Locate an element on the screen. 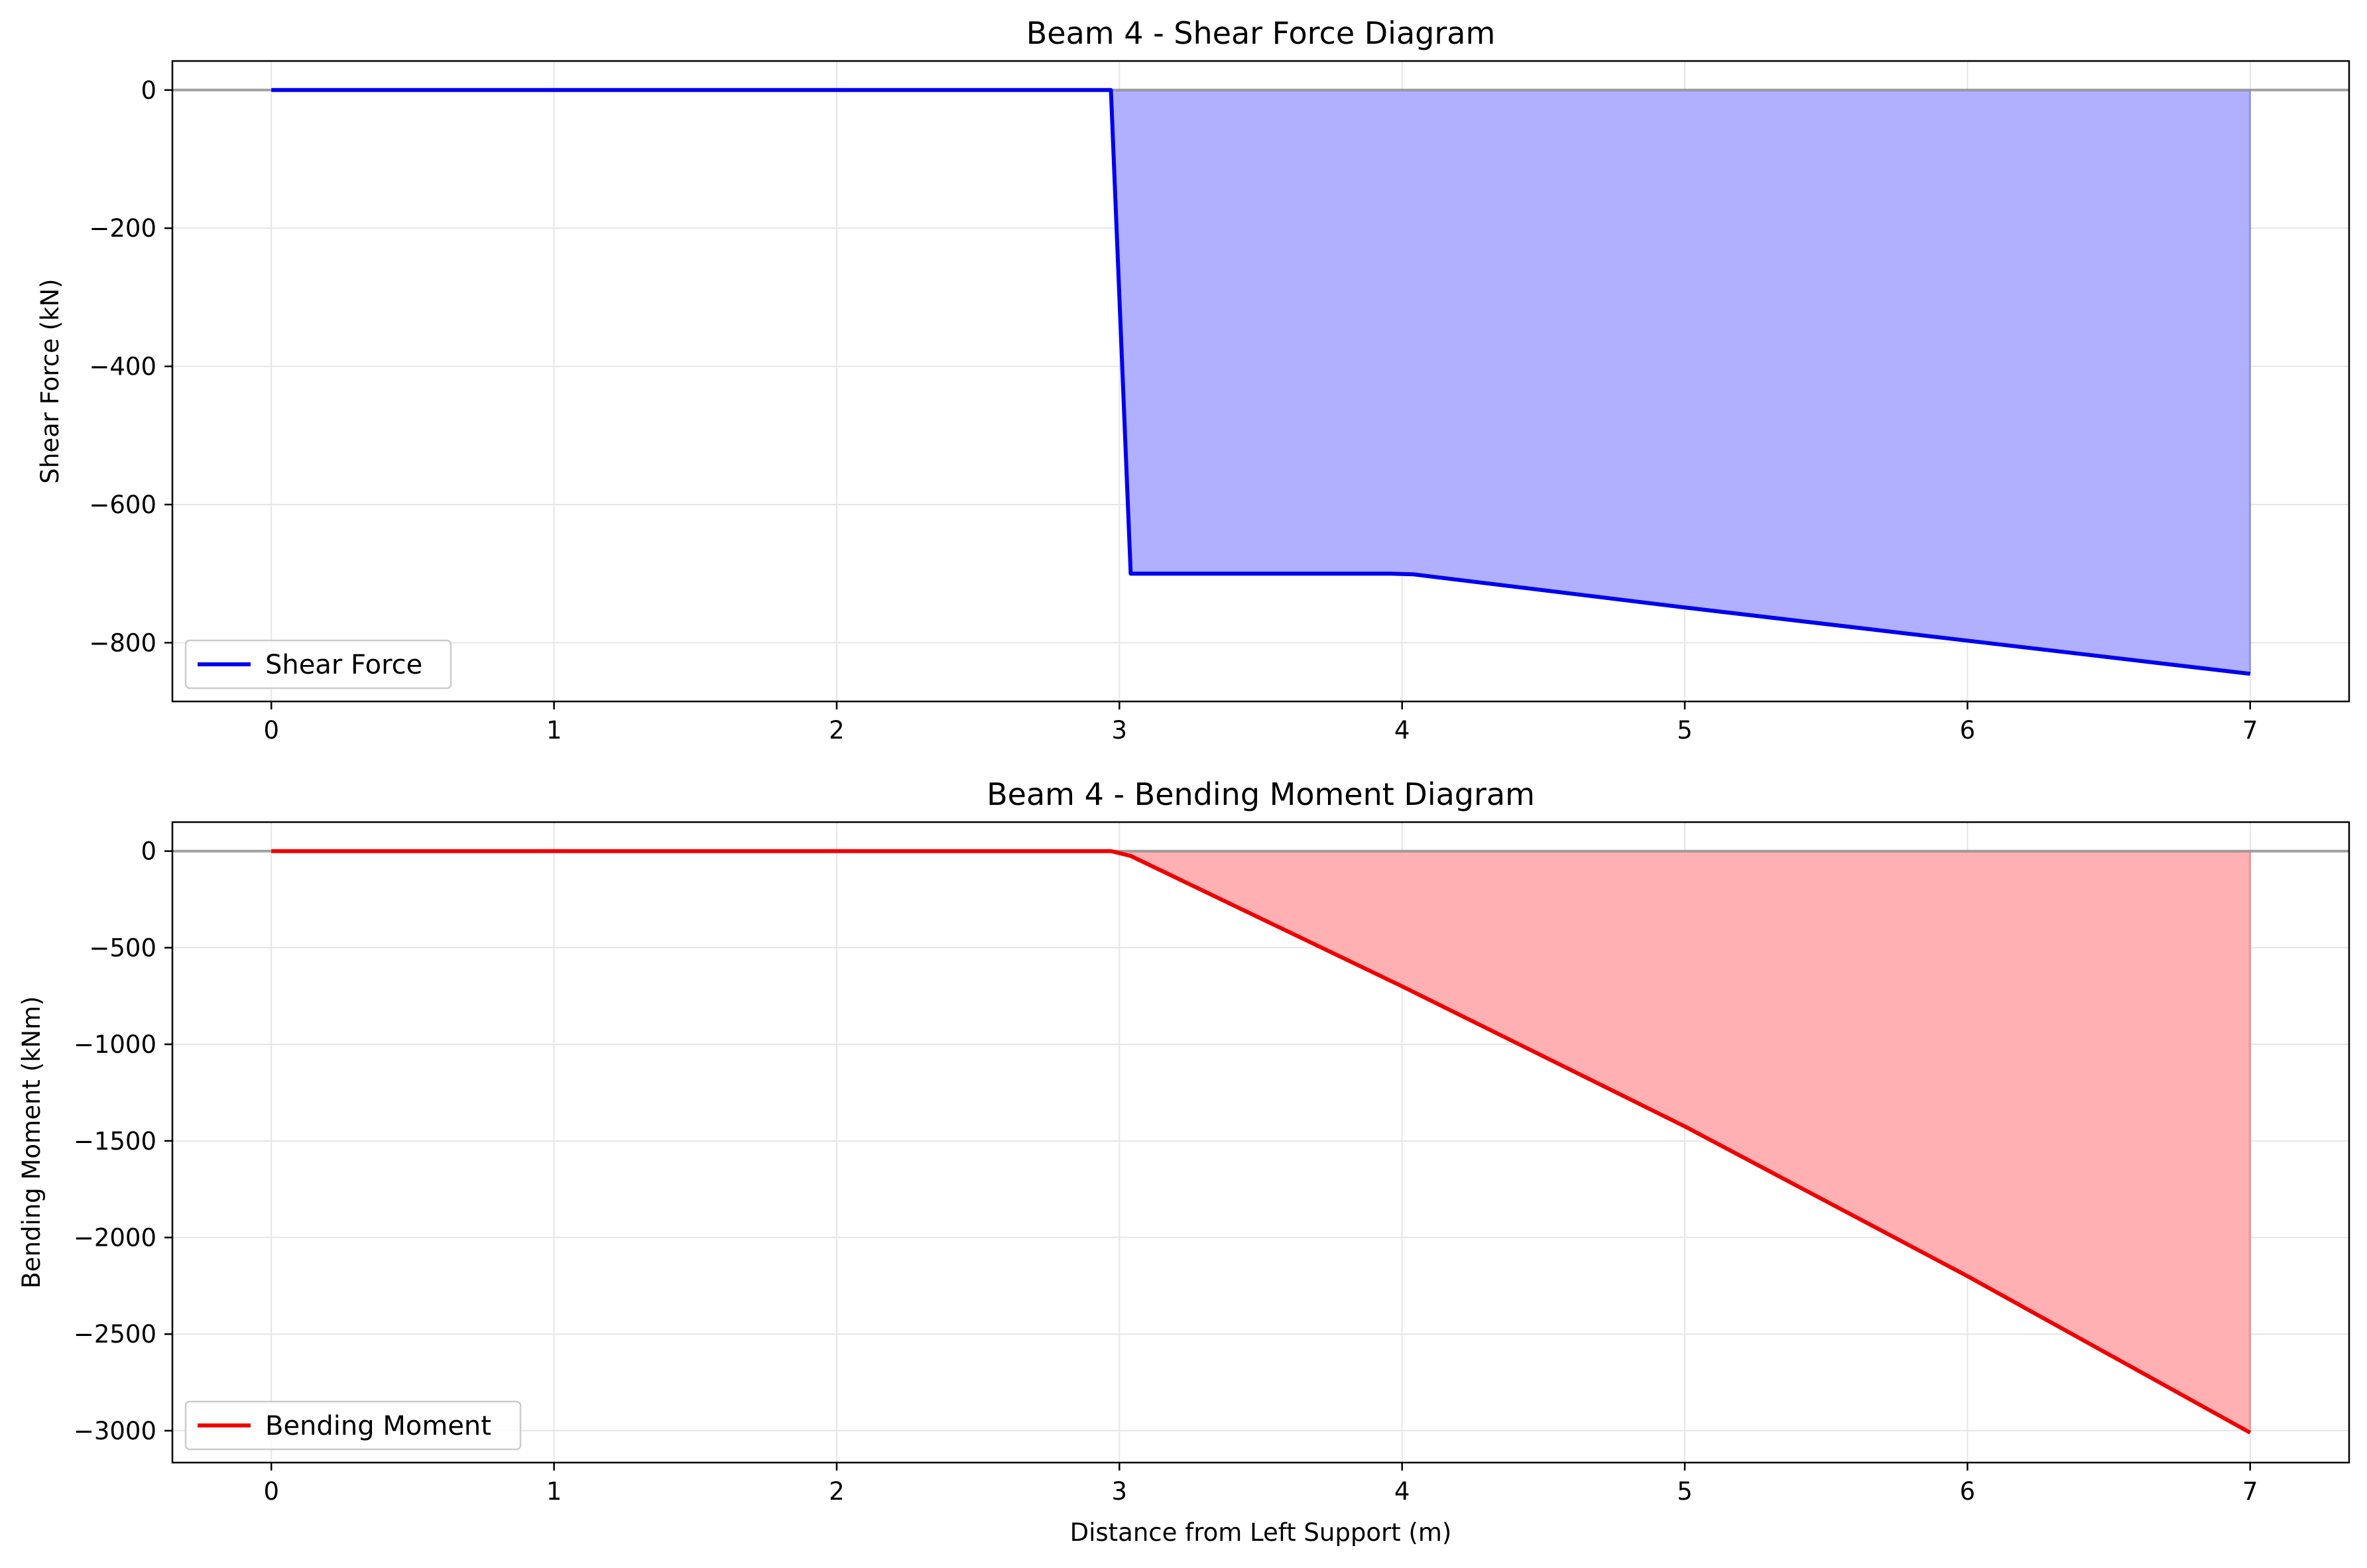 Image resolution: width=2367 pixels, height=1568 pixels. moment-chart-title: Beam 4 - Bending Moment Diagram is located at coordinates (1261, 794).